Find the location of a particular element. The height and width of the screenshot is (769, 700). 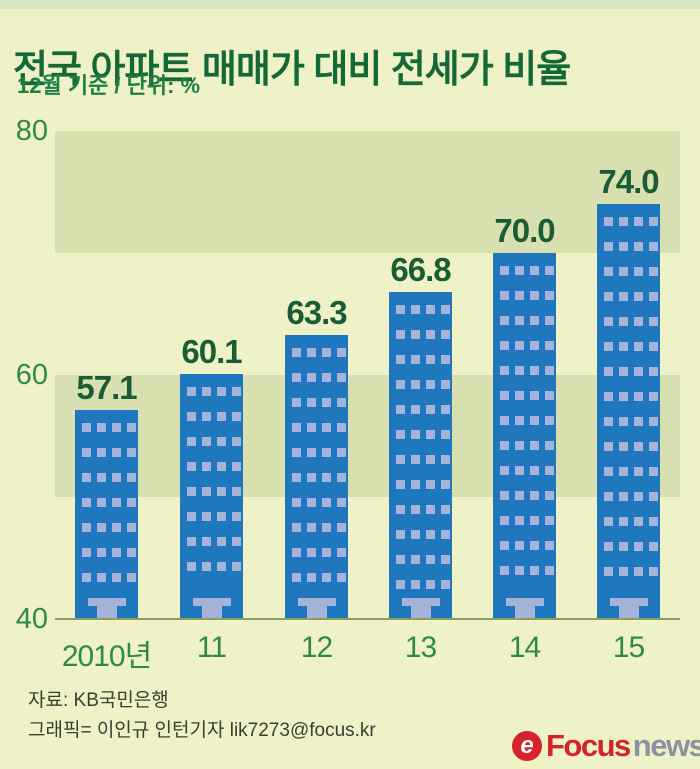

logo-e-swirl-icon: e is located at coordinates (527, 746).